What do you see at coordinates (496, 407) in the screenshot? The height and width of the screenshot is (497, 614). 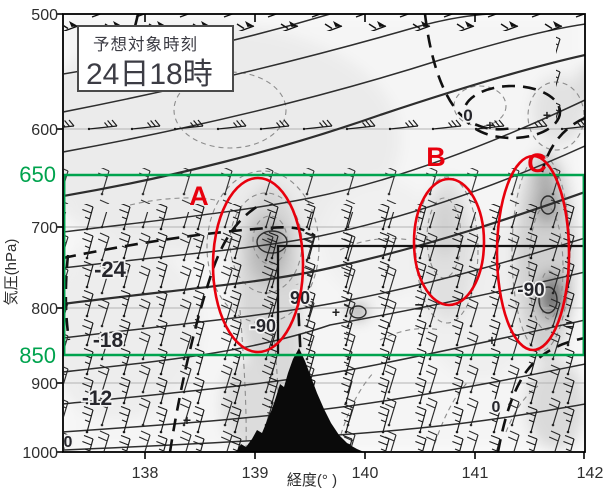 I see `contour-label-zero-bottom-right: 0` at bounding box center [496, 407].